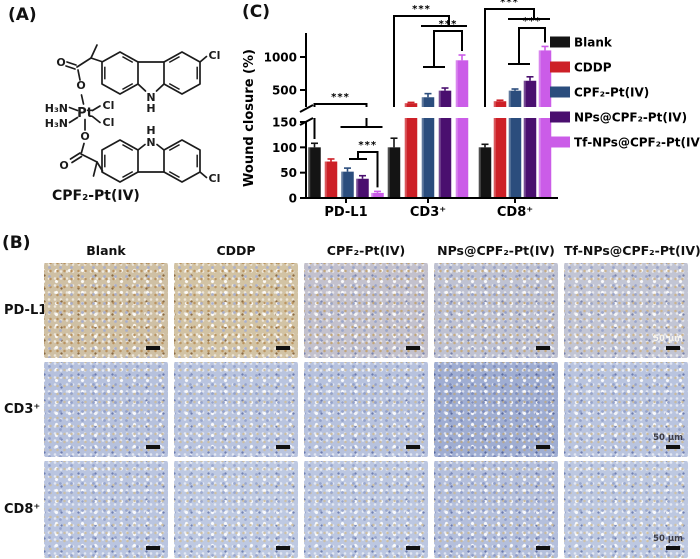 The width and height of the screenshot is (700, 559). I want to click on ihc-image-CD3⁺-NPs@CPF₂-Pt(IV), so click(496, 409).